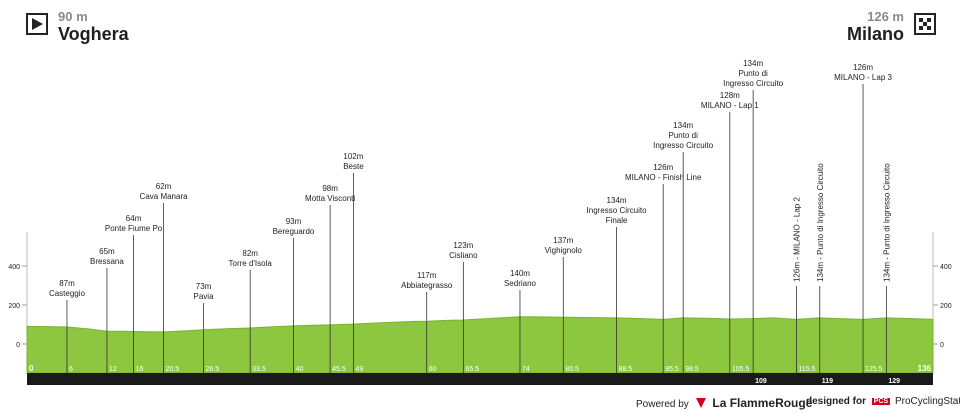 The width and height of the screenshot is (960, 413). I want to click on waypoint-elevation: 98m, so click(330, 188).